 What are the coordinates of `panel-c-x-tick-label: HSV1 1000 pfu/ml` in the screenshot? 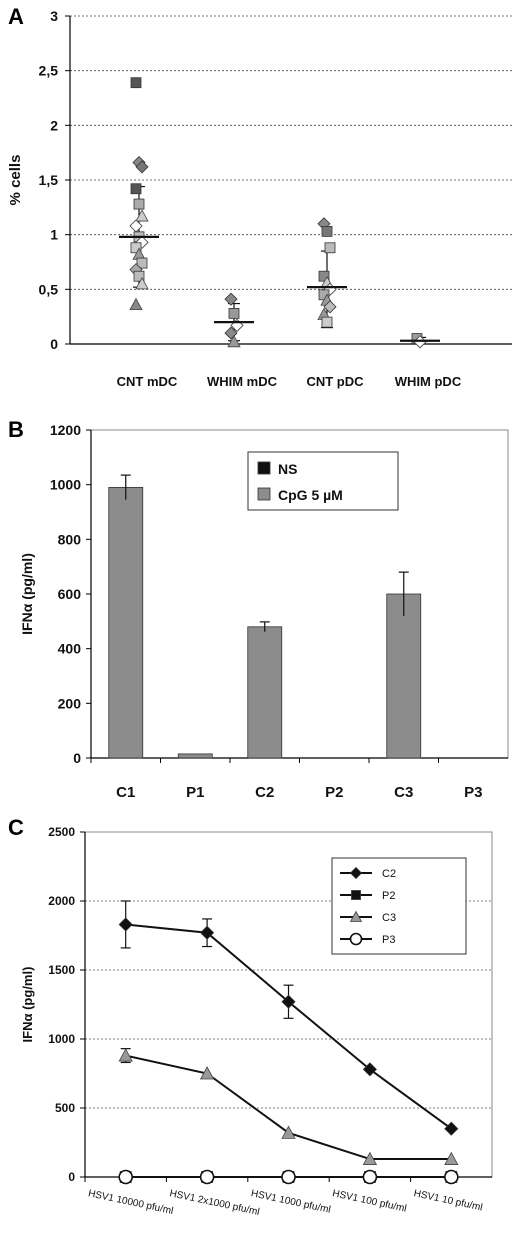 It's located at (291, 1202).